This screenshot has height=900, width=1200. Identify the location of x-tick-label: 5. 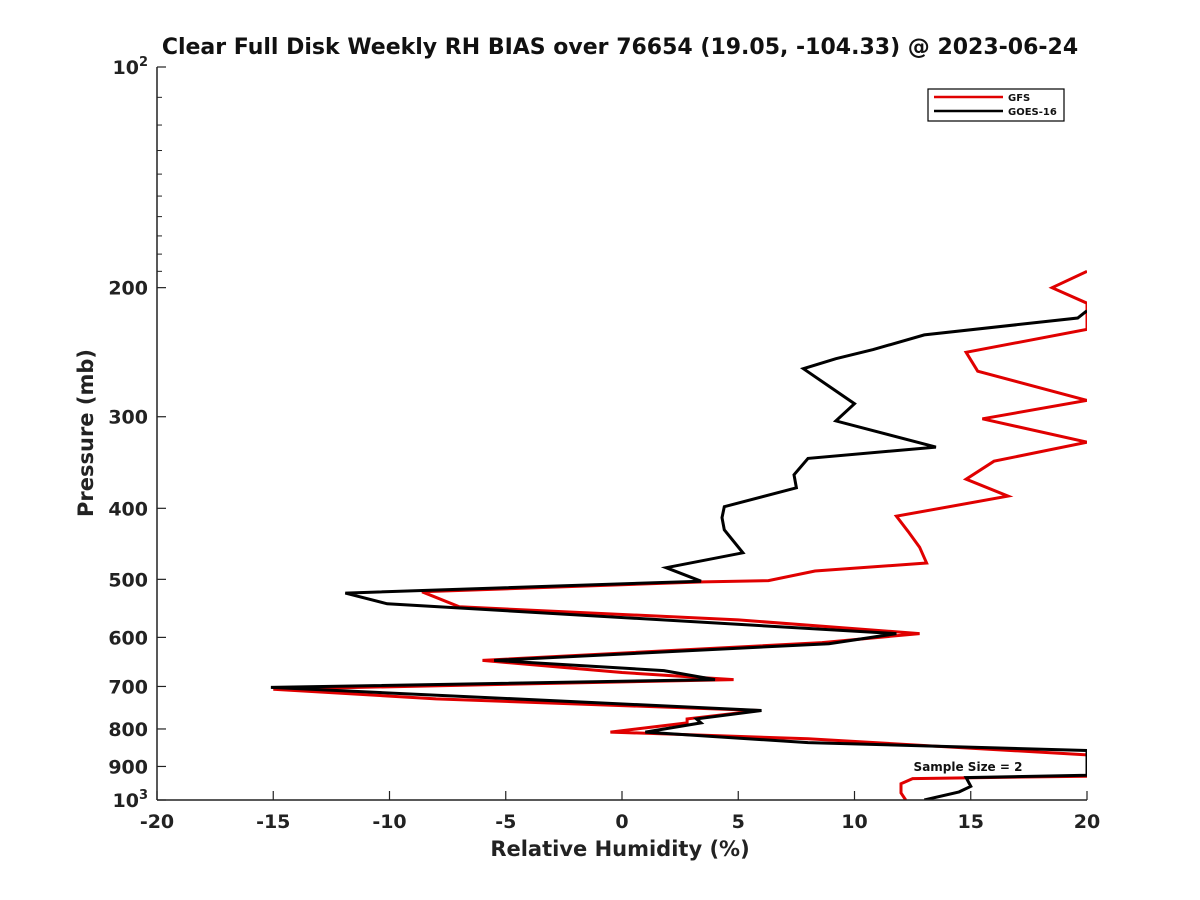
(738, 822).